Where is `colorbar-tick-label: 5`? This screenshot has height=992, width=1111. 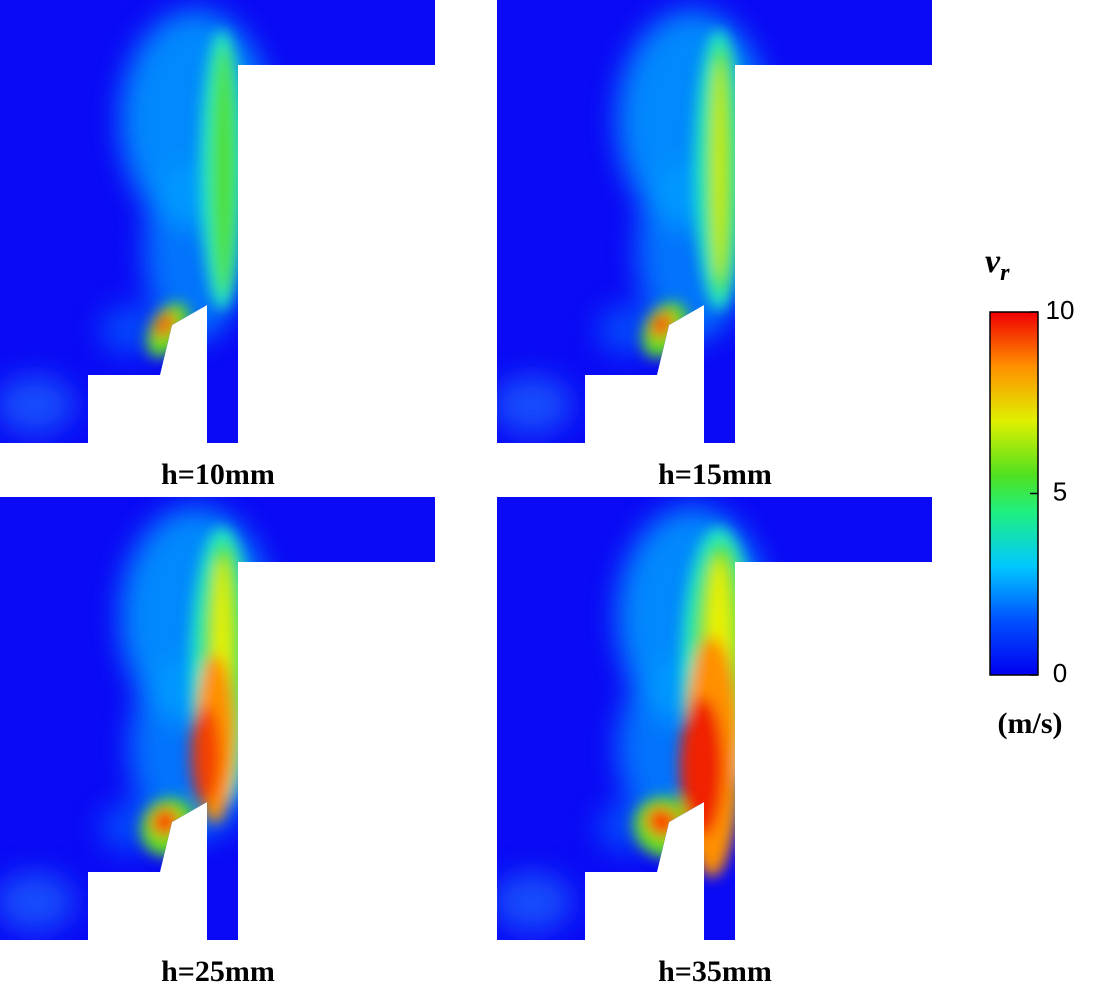 colorbar-tick-label: 5 is located at coordinates (1060, 491).